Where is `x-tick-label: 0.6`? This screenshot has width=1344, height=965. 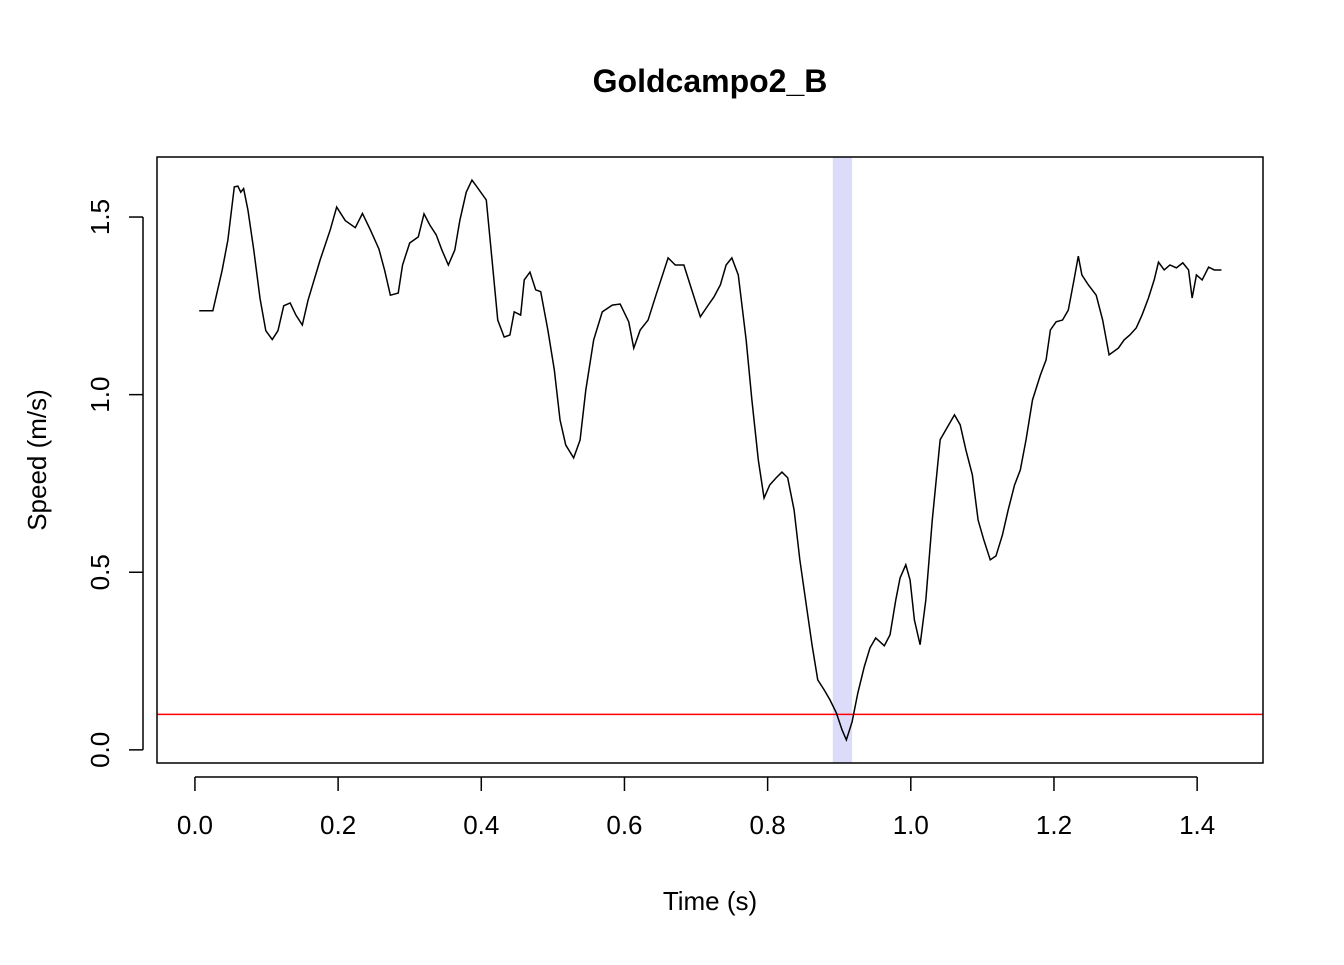
x-tick-label: 0.6 is located at coordinates (624, 825).